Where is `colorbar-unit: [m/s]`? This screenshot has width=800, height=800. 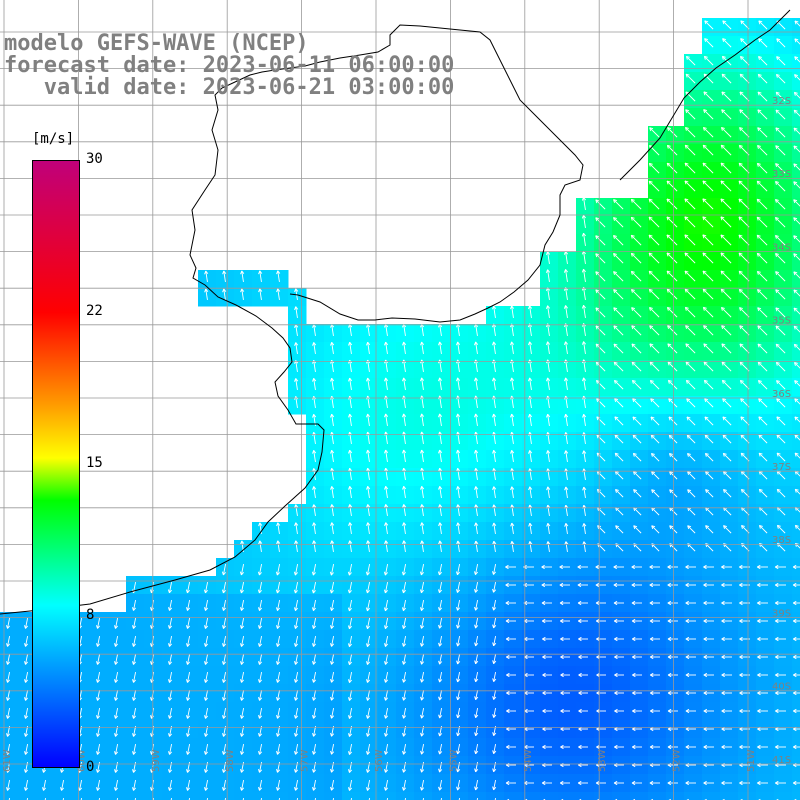
colorbar-unit: [m/s] is located at coordinates (53, 139).